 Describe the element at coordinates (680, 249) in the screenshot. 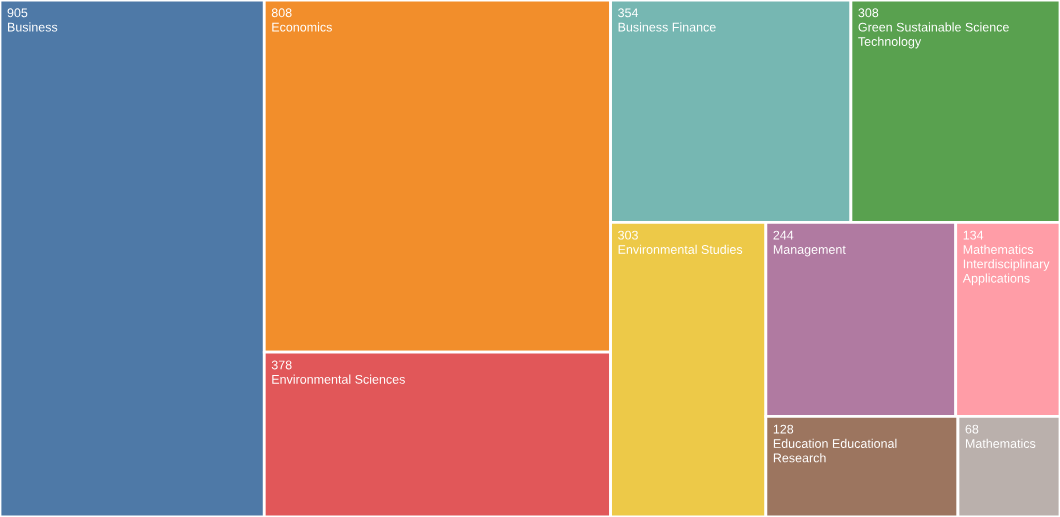

I see `category-label: Environmental Studies` at that location.